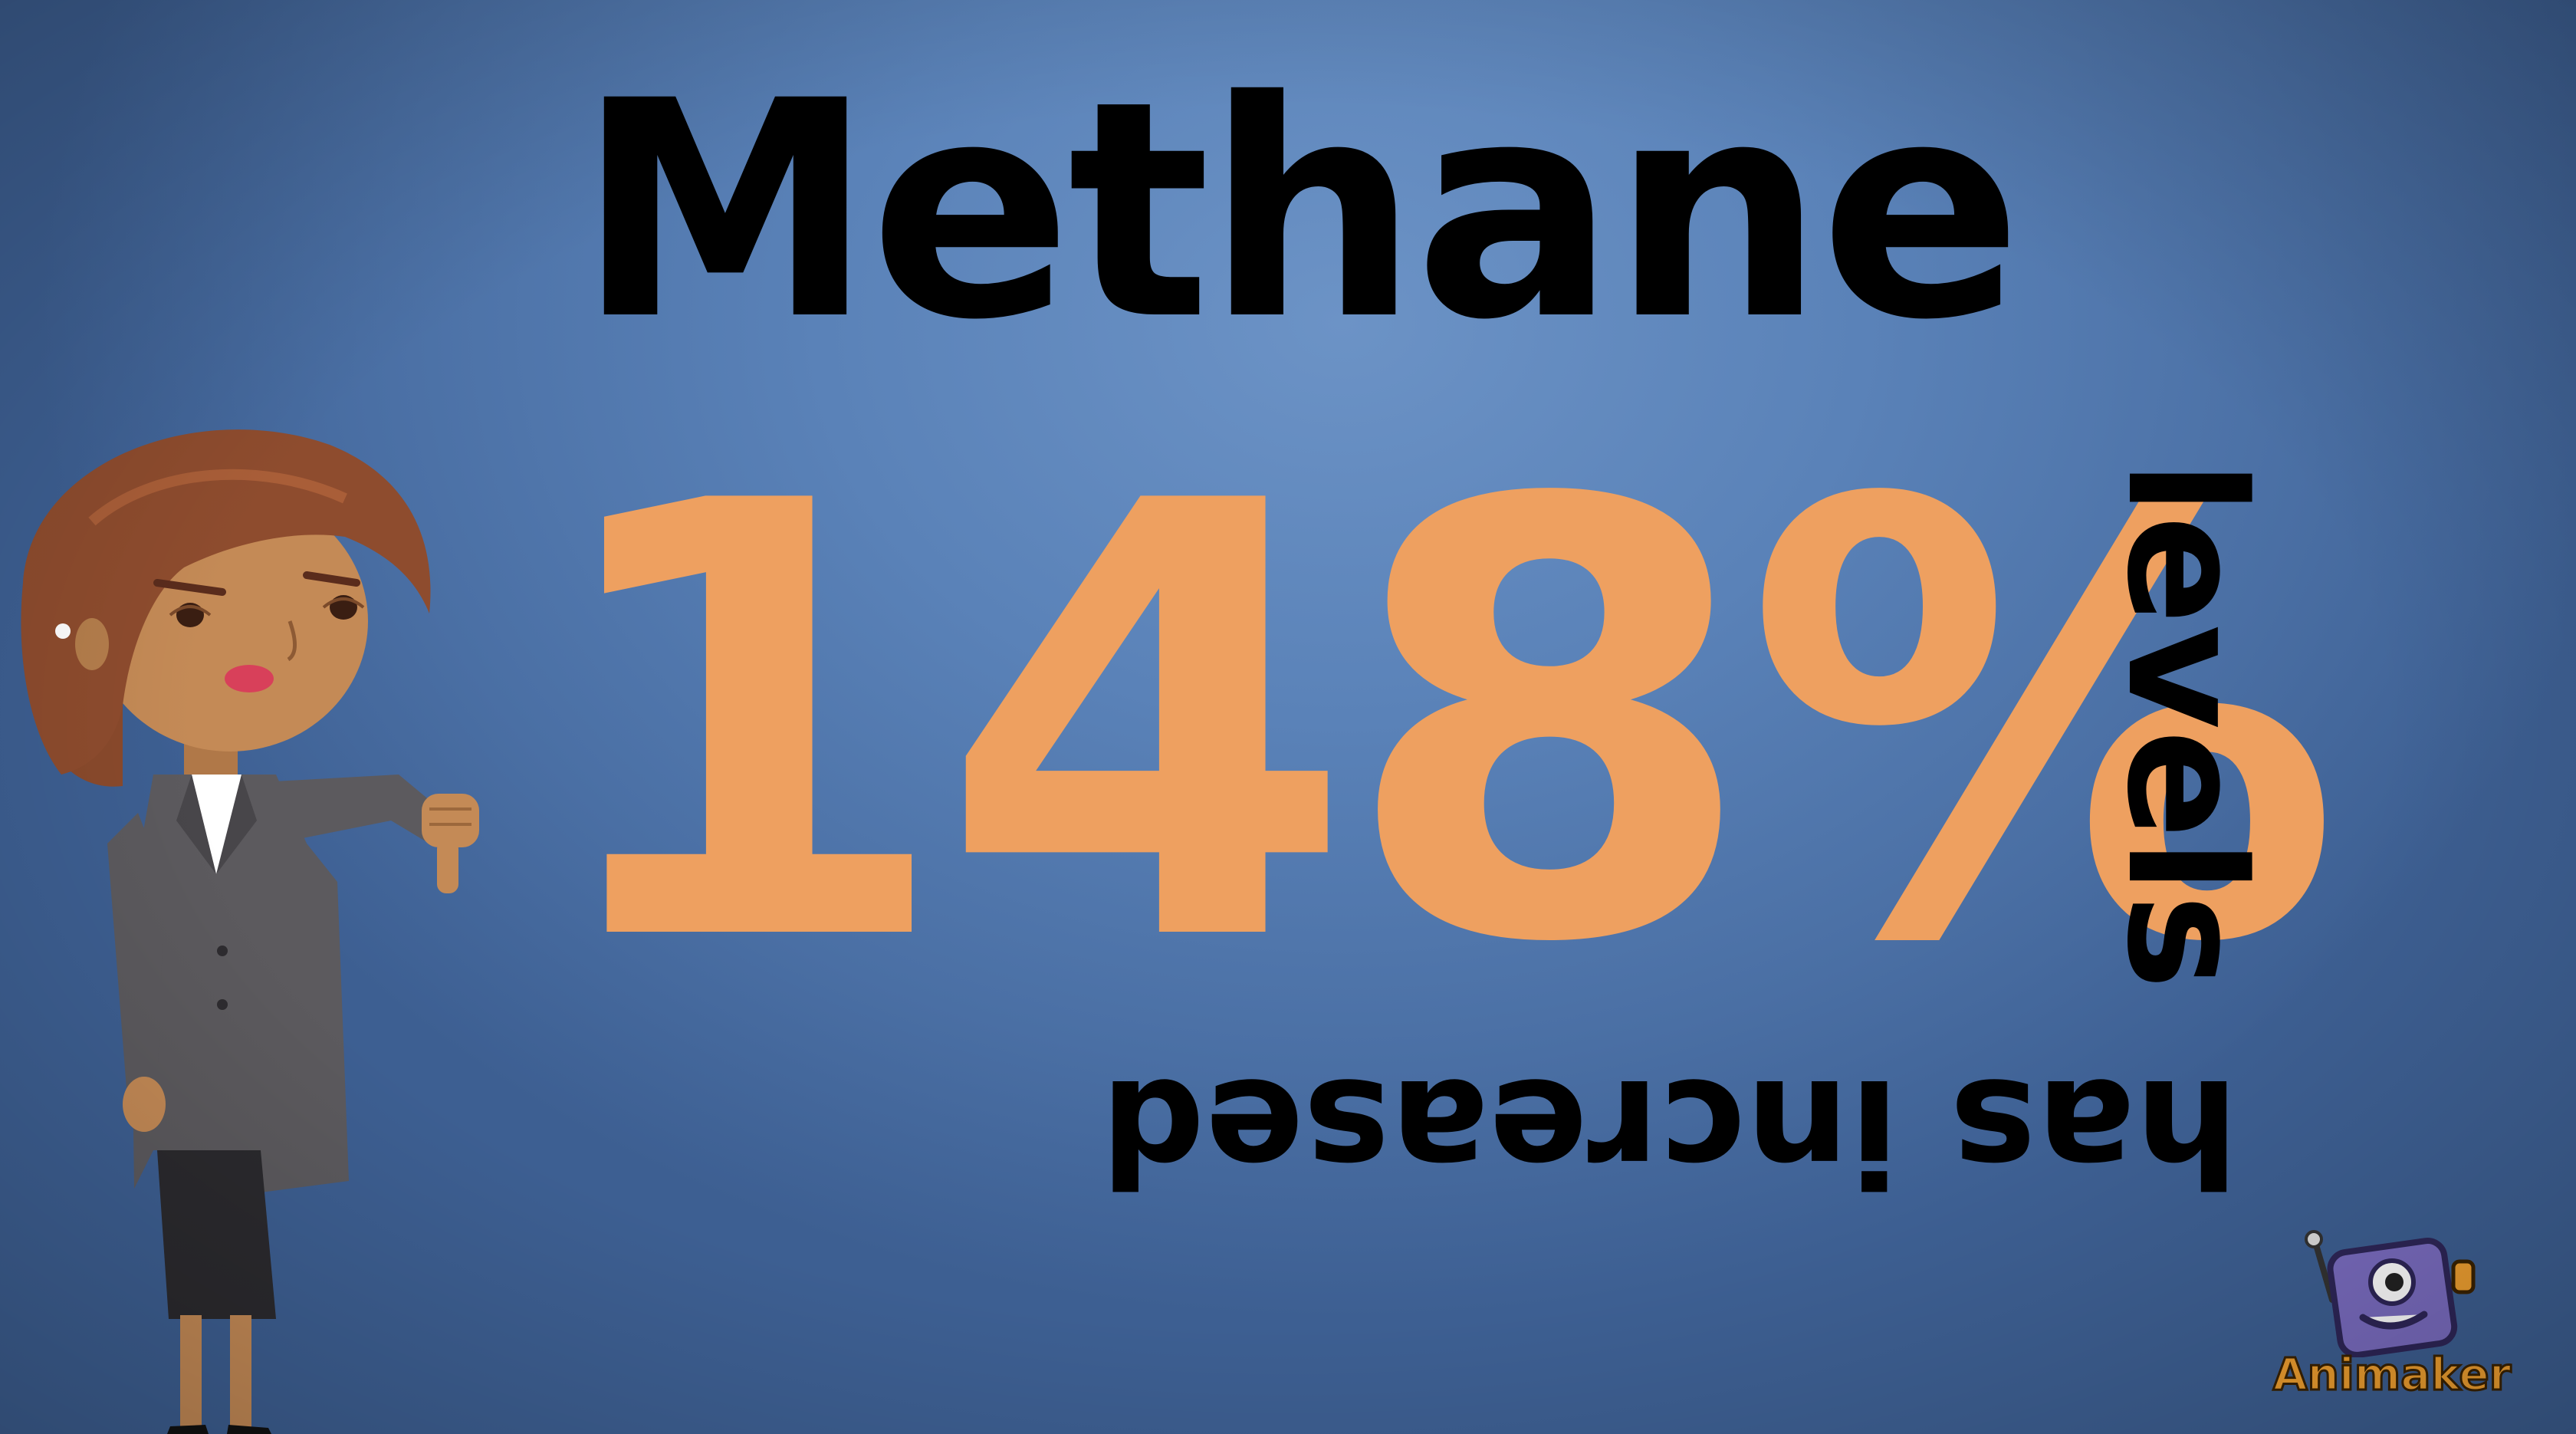 The image size is (2576, 1434). I want to click on animaker-logo: Animaker, so click(2392, 1315).